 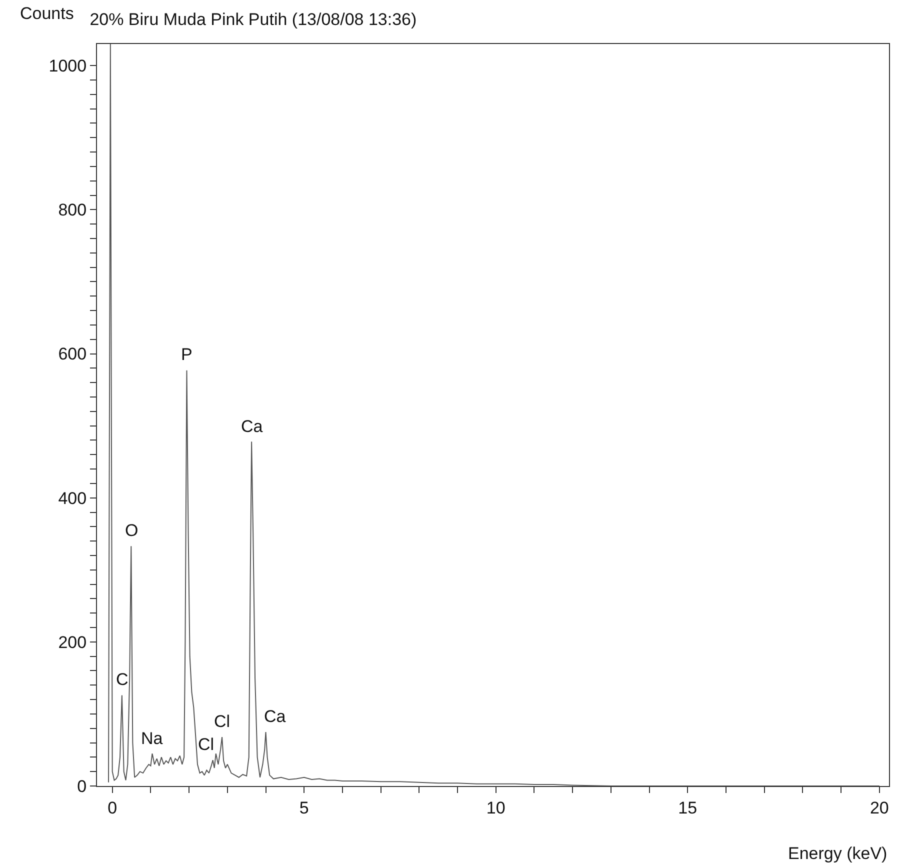 What do you see at coordinates (72, 642) in the screenshot?
I see `y-tick-label: 200` at bounding box center [72, 642].